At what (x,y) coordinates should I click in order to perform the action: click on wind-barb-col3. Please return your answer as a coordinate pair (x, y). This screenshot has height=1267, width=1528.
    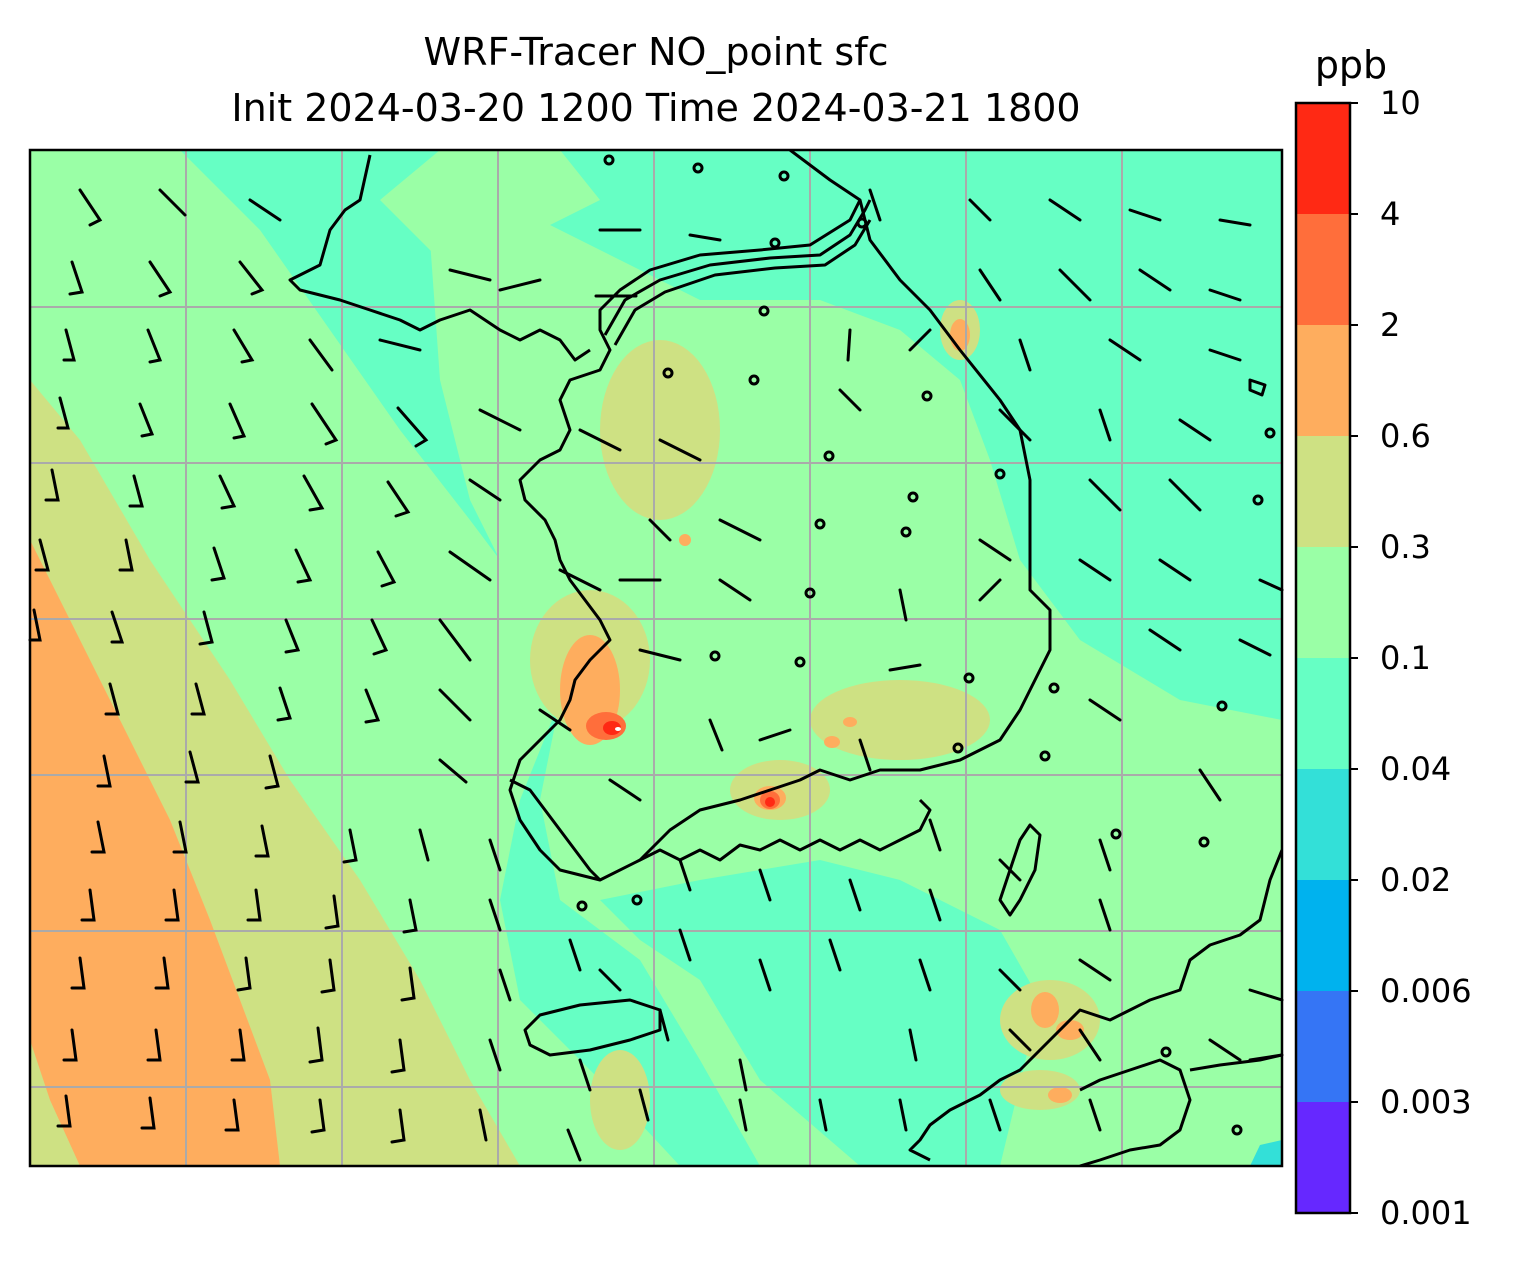
    Looking at the image, I should click on (281, 736).